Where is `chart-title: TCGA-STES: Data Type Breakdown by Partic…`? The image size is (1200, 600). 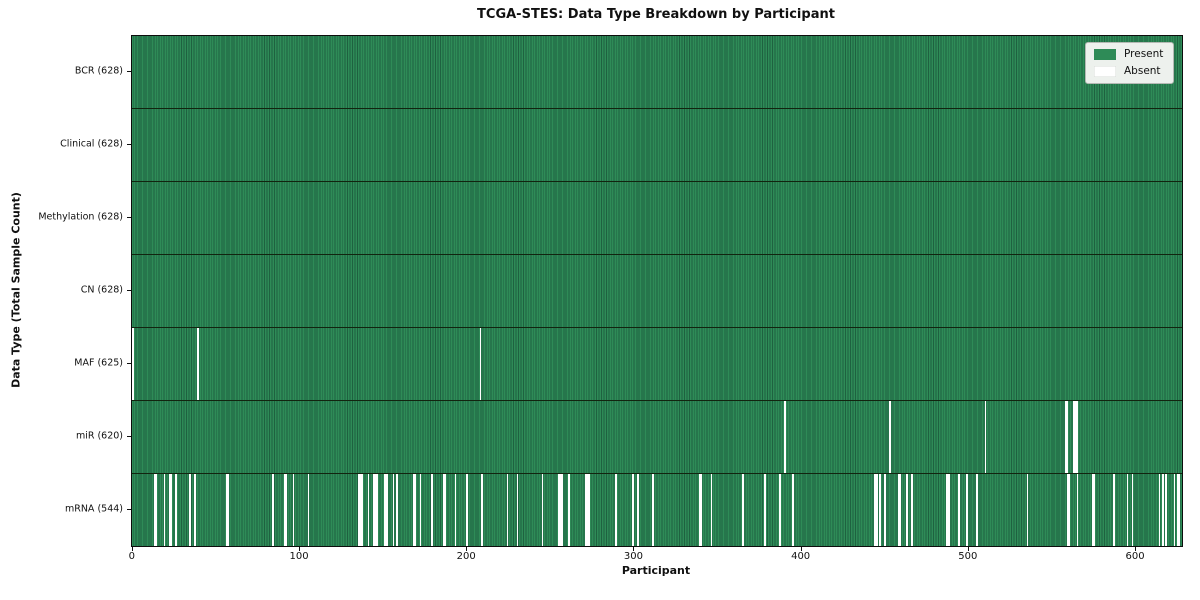
chart-title: TCGA-STES: Data Type Breakdown by Partic… is located at coordinates (656, 14).